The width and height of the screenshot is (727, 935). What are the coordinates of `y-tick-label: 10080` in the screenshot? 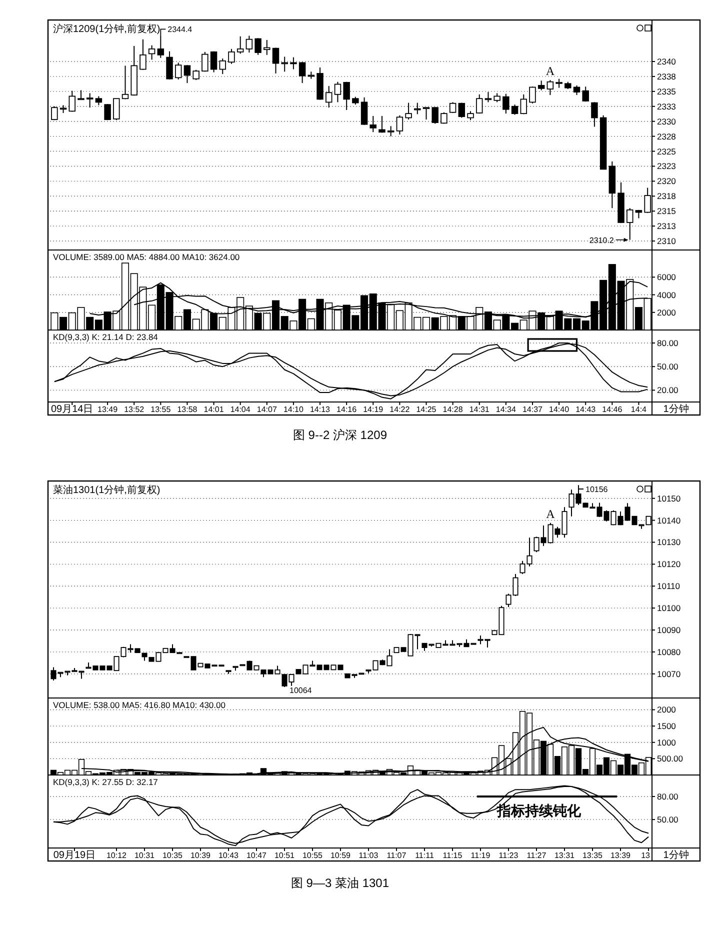 It's located at (669, 651).